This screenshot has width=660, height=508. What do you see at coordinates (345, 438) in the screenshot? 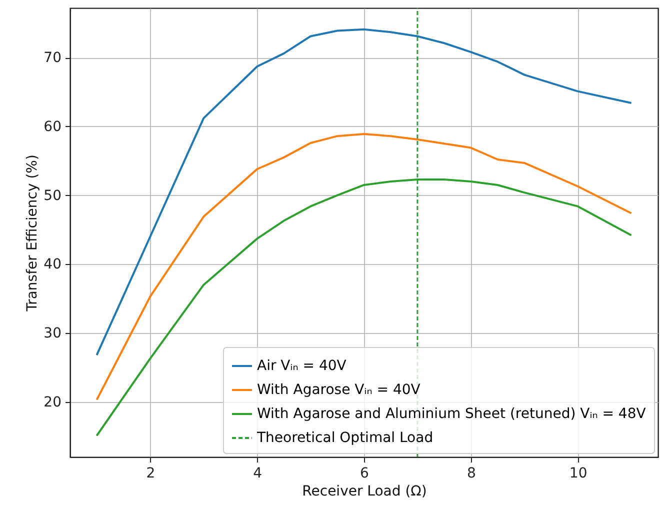
I see `ref-line-label: Theoretical Optimal Load` at bounding box center [345, 438].